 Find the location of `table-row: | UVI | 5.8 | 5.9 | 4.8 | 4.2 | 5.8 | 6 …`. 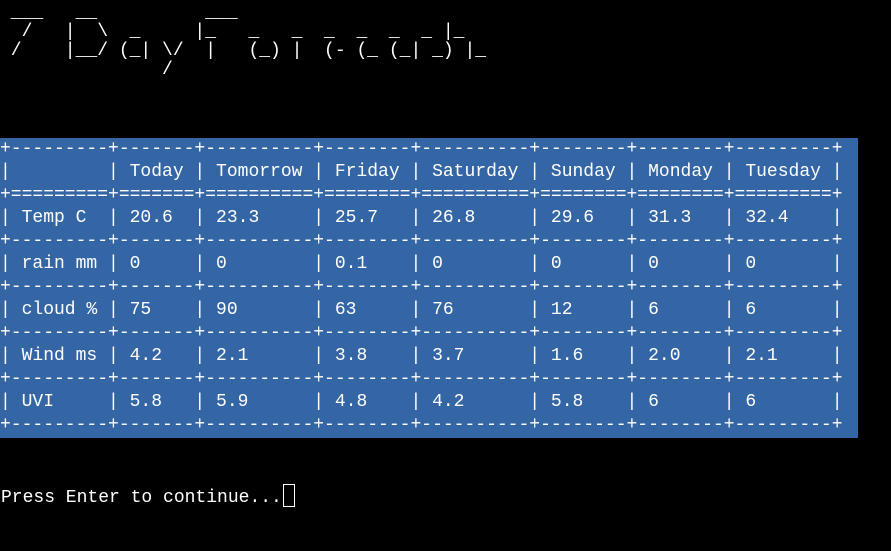

table-row: | UVI | 5.8 | 5.9 | 4.8 | 4.2 | 5.8 | 6 … is located at coordinates (421, 402).